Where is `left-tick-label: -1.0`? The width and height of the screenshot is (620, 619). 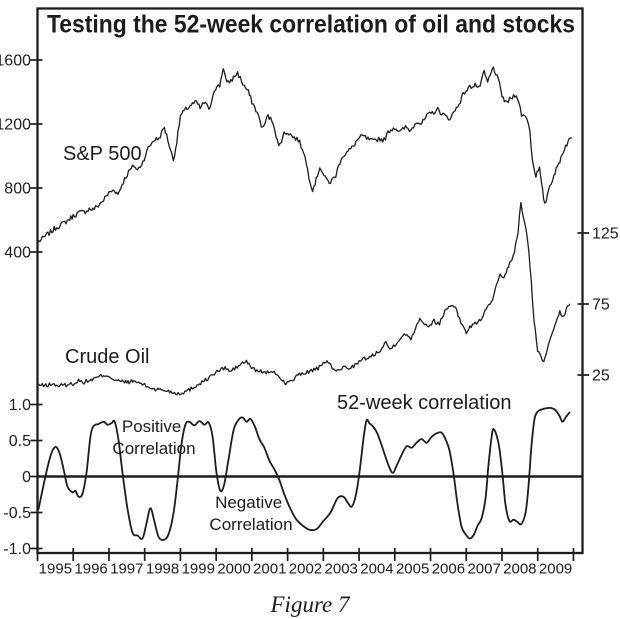
left-tick-label: -1.0 is located at coordinates (17, 549).